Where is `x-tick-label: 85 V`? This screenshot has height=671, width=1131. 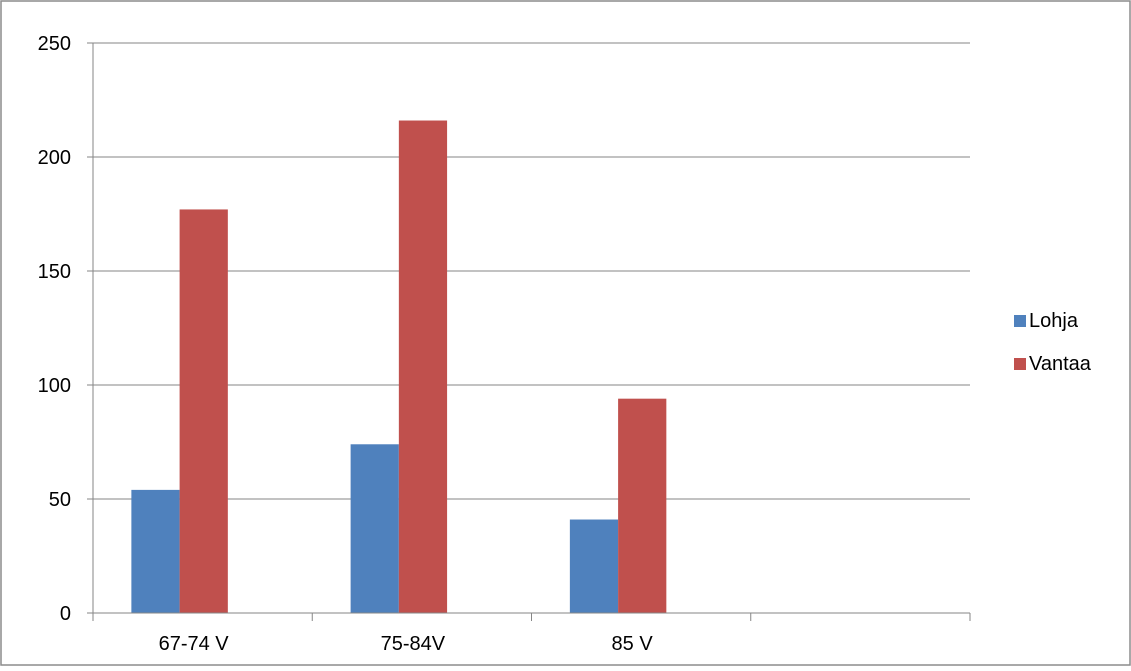 x-tick-label: 85 V is located at coordinates (633, 644).